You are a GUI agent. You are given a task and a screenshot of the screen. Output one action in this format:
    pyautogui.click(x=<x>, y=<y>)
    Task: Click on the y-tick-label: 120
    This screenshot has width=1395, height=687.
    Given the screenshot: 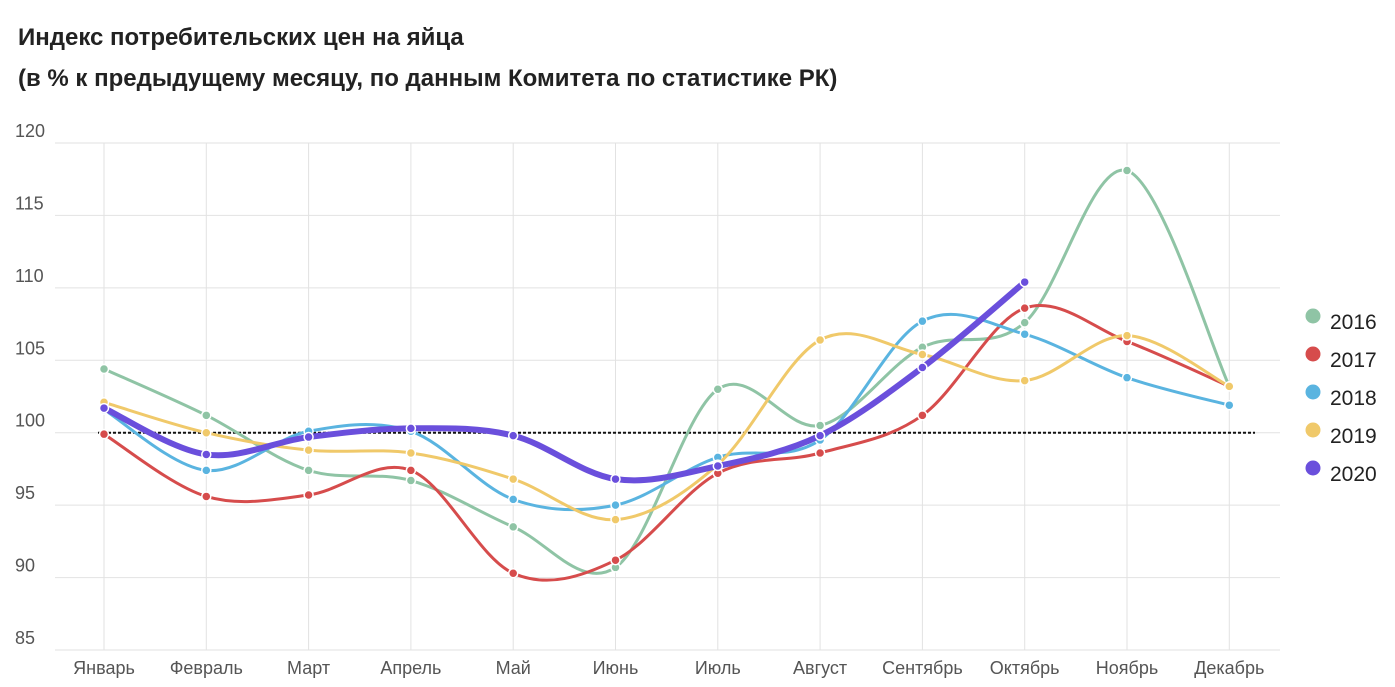 What is the action you would take?
    pyautogui.click(x=30, y=131)
    